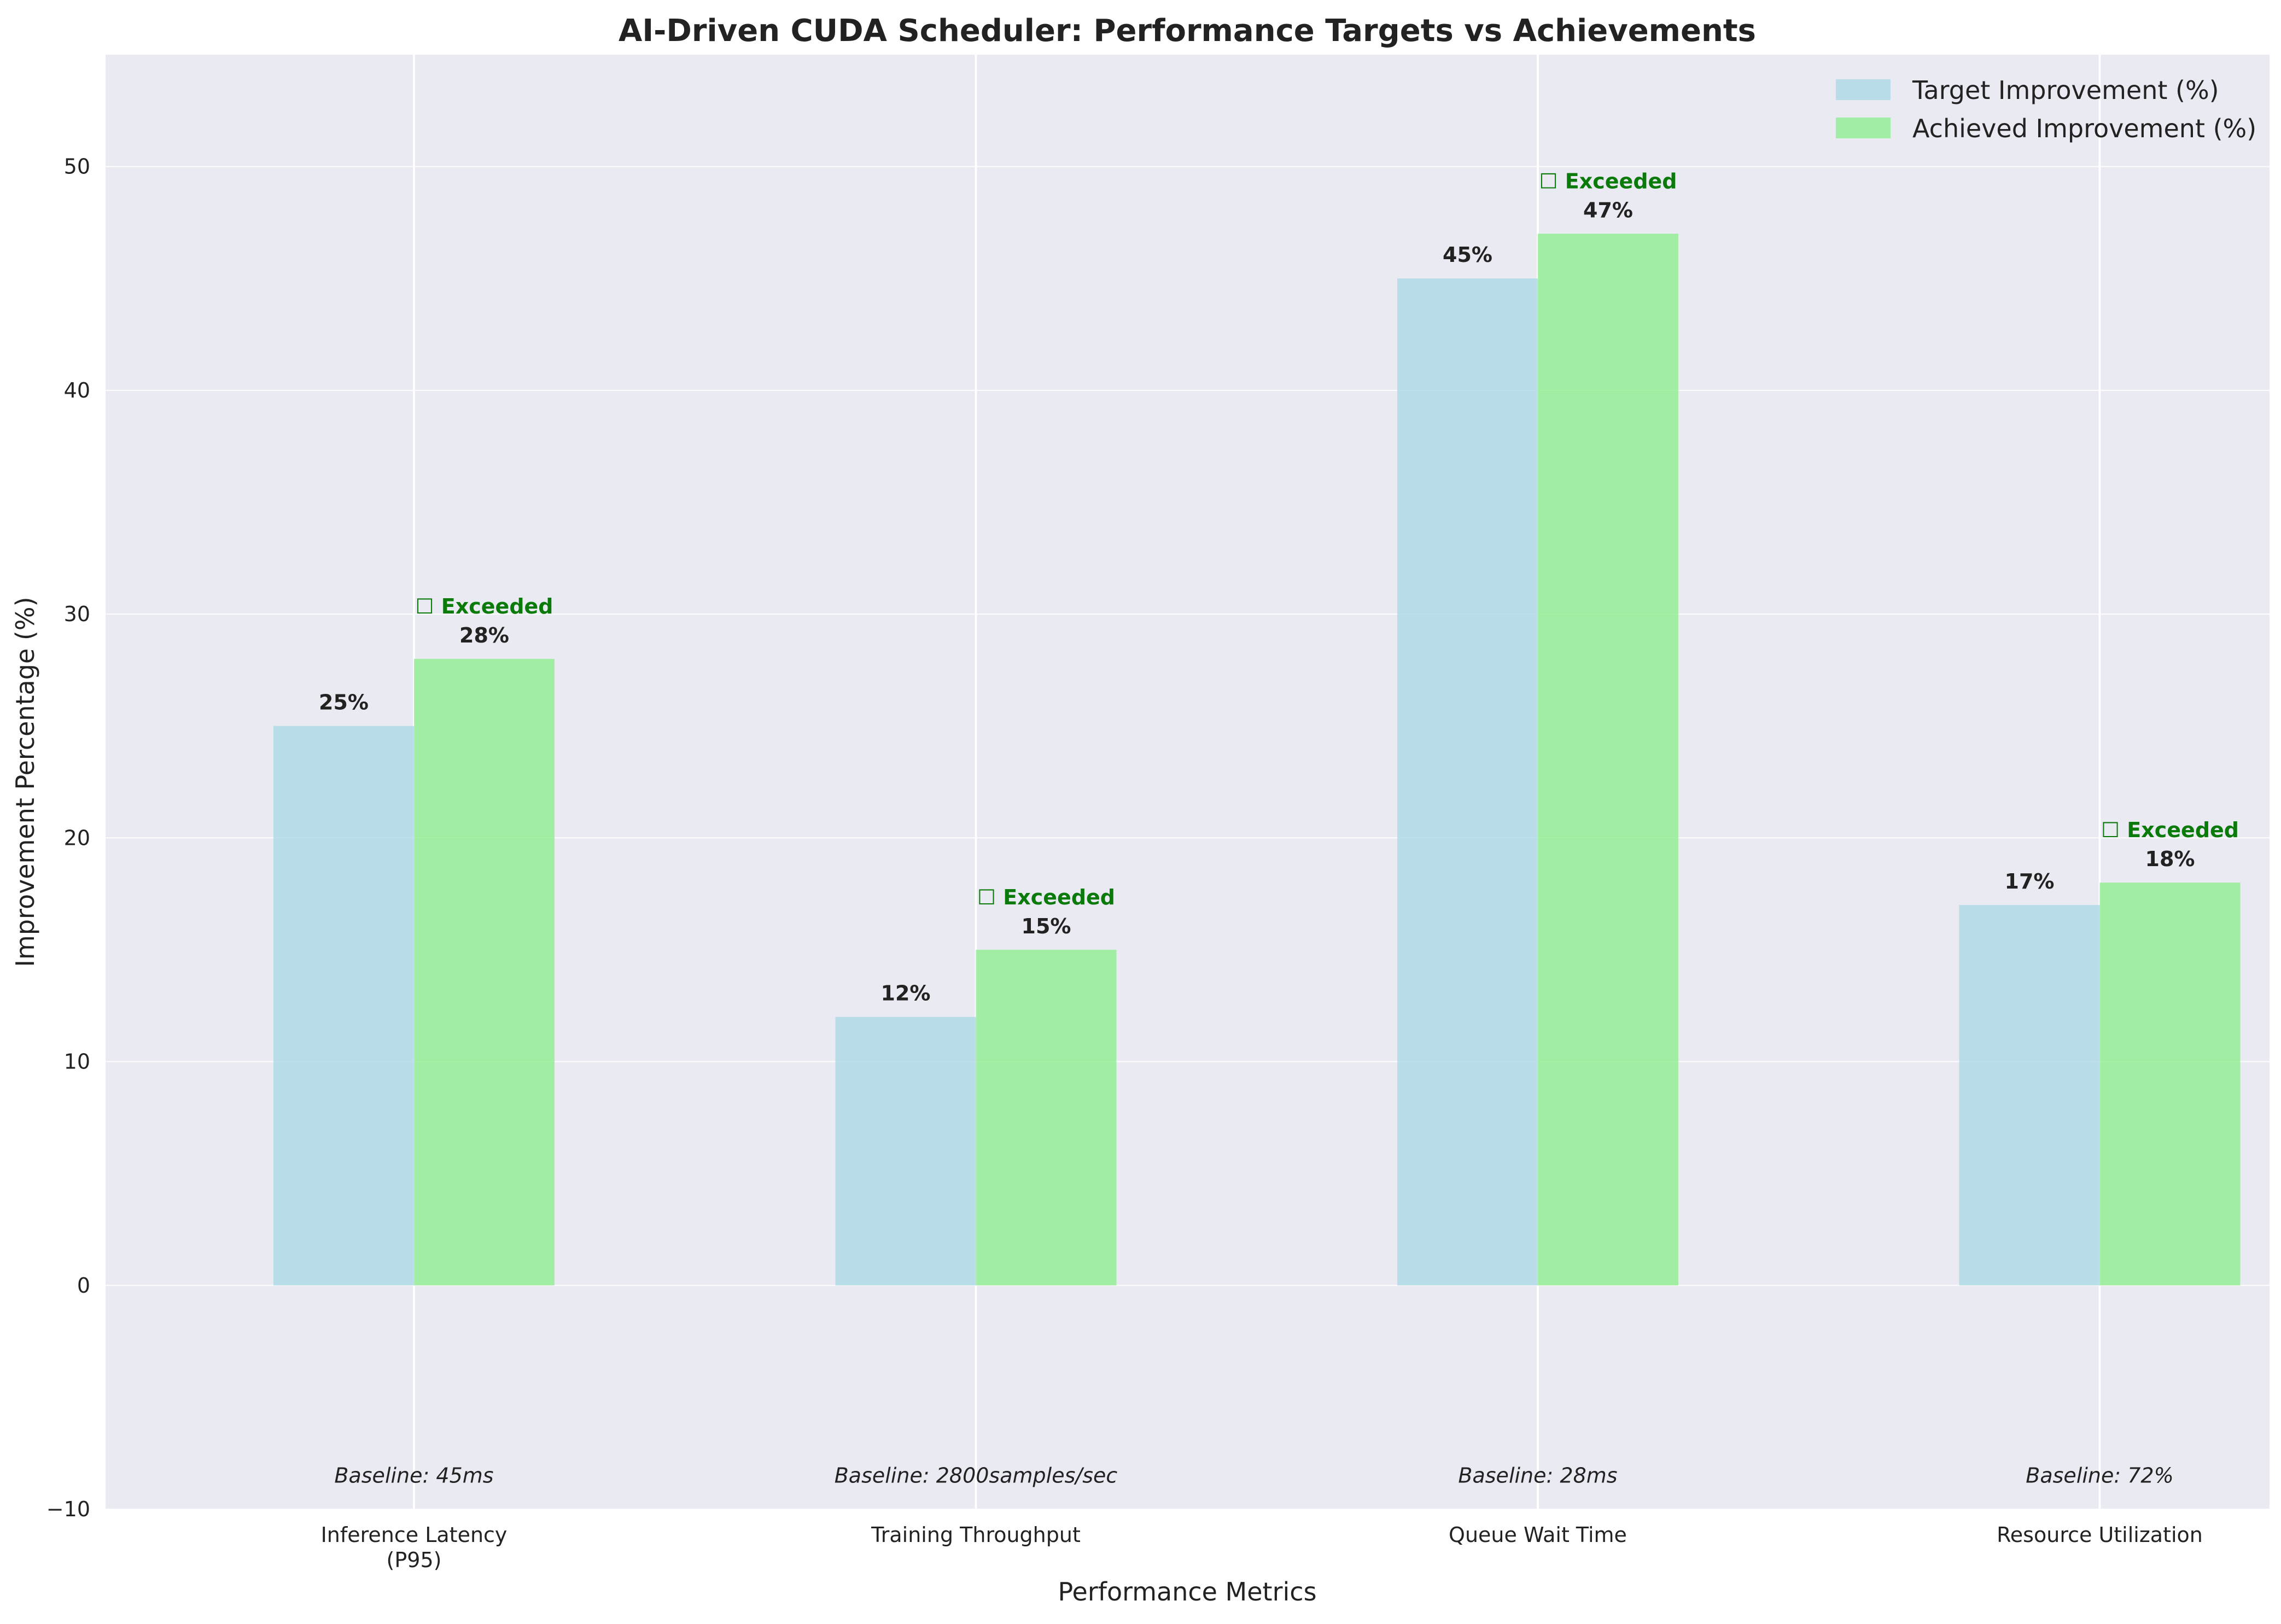 The height and width of the screenshot is (1624, 2281). What do you see at coordinates (77, 167) in the screenshot?
I see `y-tick-label: 50` at bounding box center [77, 167].